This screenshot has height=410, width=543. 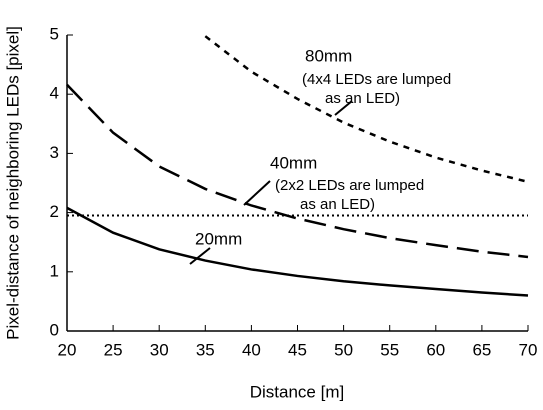 What do you see at coordinates (349, 185) in the screenshot?
I see `annotation: (2x2 LEDs are lumped` at bounding box center [349, 185].